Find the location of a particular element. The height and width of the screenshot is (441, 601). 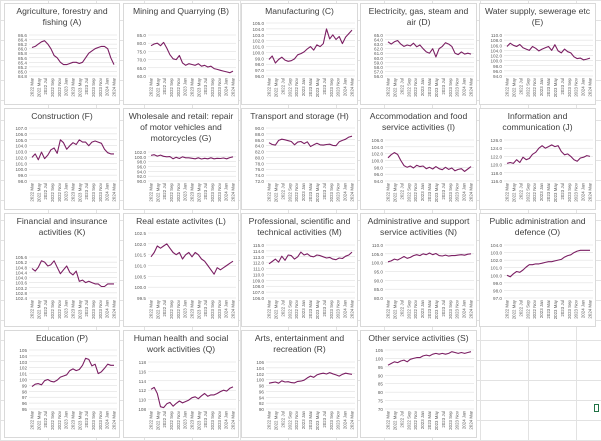

y-tick-label: 110 is located at coordinates (143, 400).